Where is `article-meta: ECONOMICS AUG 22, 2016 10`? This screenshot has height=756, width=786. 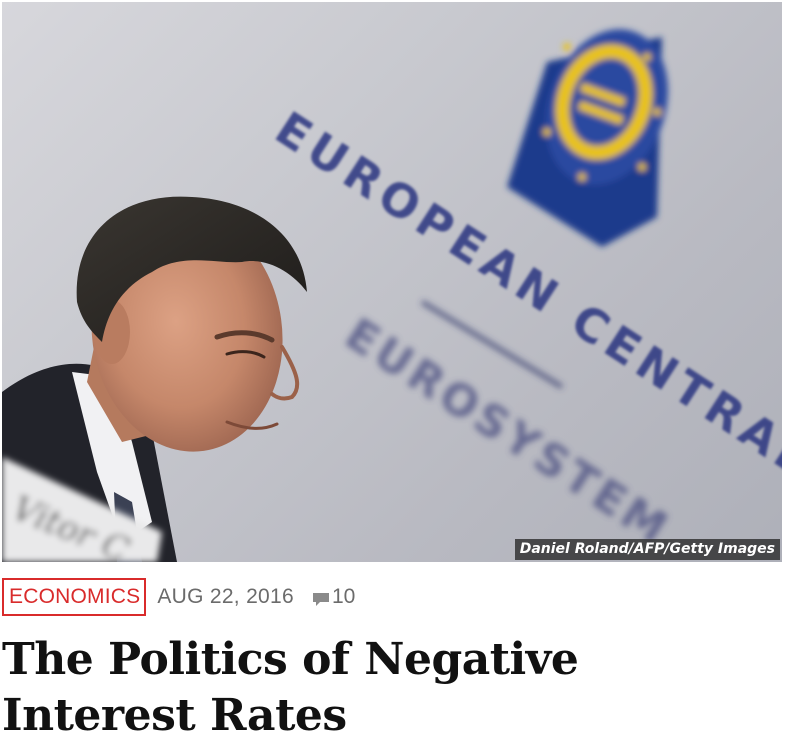 article-meta: ECONOMICS AUG 22, 2016 10 is located at coordinates (178, 597).